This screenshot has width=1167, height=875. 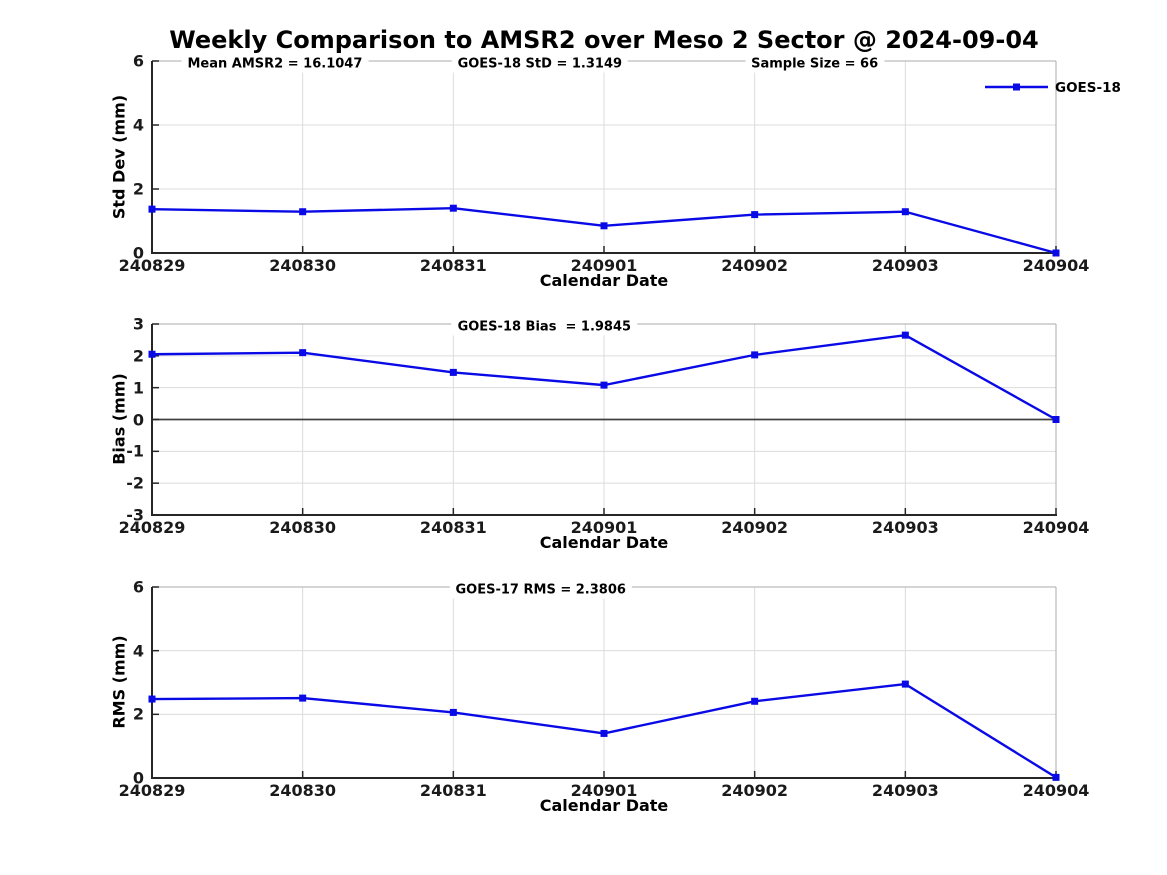 What do you see at coordinates (604, 280) in the screenshot?
I see `x-axis-label-1: Calendar Date` at bounding box center [604, 280].